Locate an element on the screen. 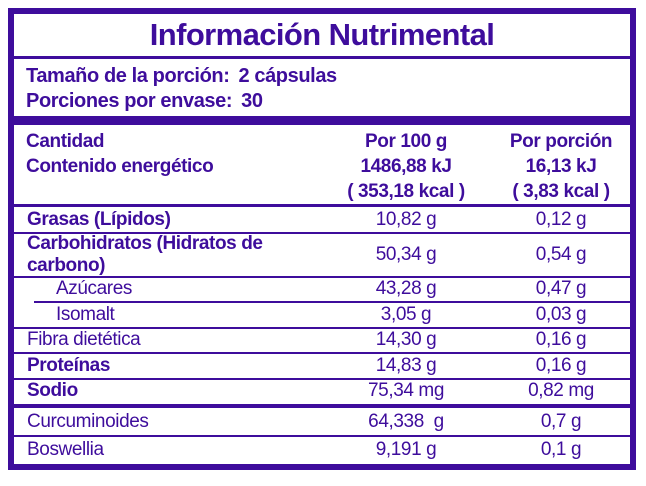 The width and height of the screenshot is (646, 486). nutrient-label: Proteínas is located at coordinates (68, 365).